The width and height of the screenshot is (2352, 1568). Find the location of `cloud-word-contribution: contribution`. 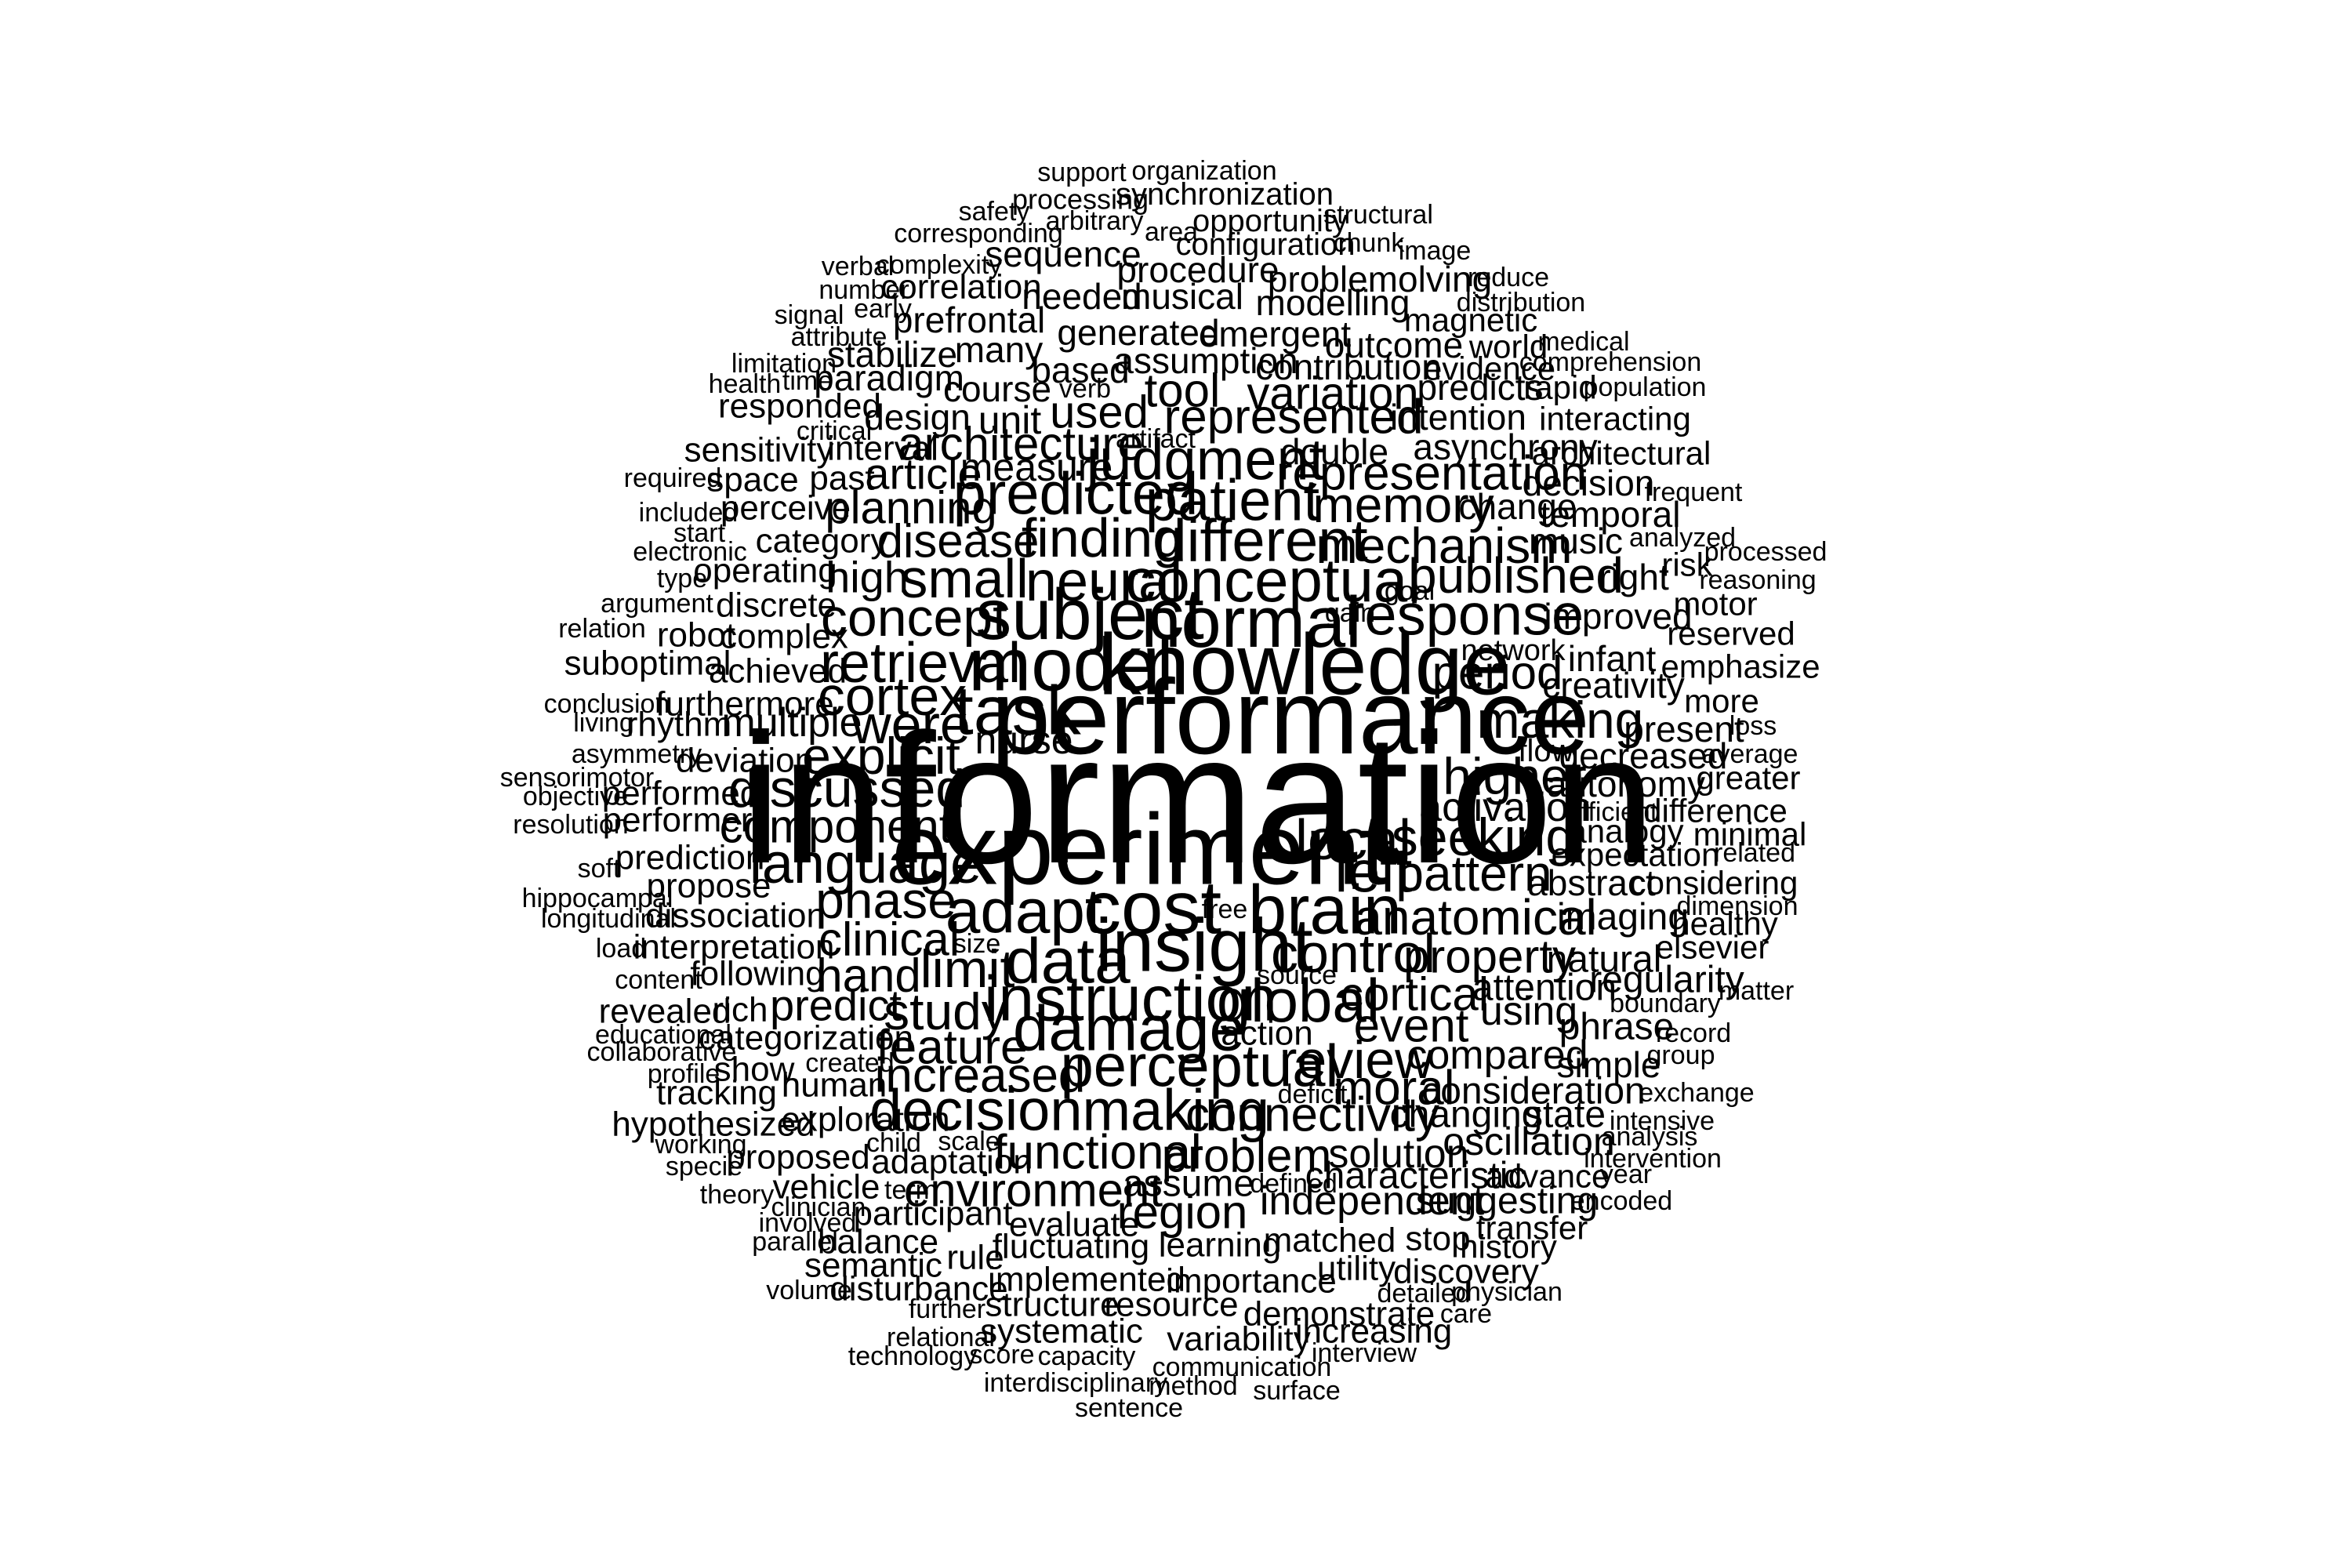

cloud-word-contribution: contribution is located at coordinates (1348, 367).